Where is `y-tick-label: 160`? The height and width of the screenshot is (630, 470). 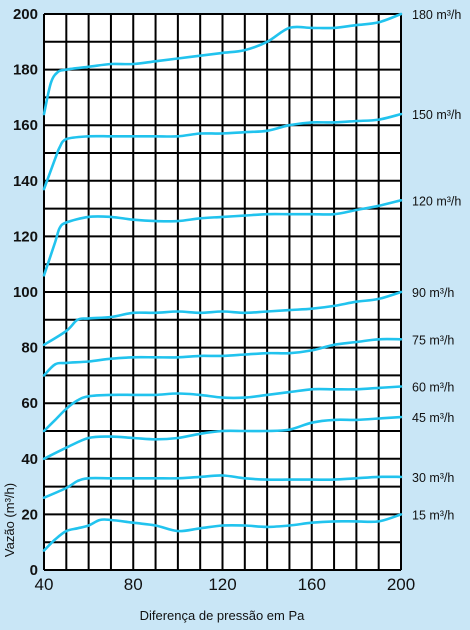 y-tick-label: 160 is located at coordinates (25, 125).